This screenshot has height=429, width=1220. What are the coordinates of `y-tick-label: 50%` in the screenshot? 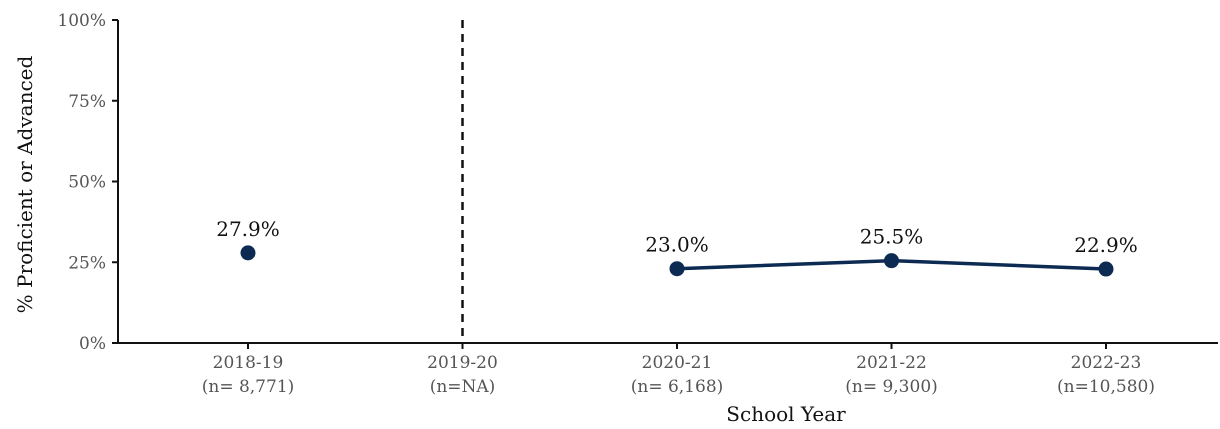 It's located at (87, 183).